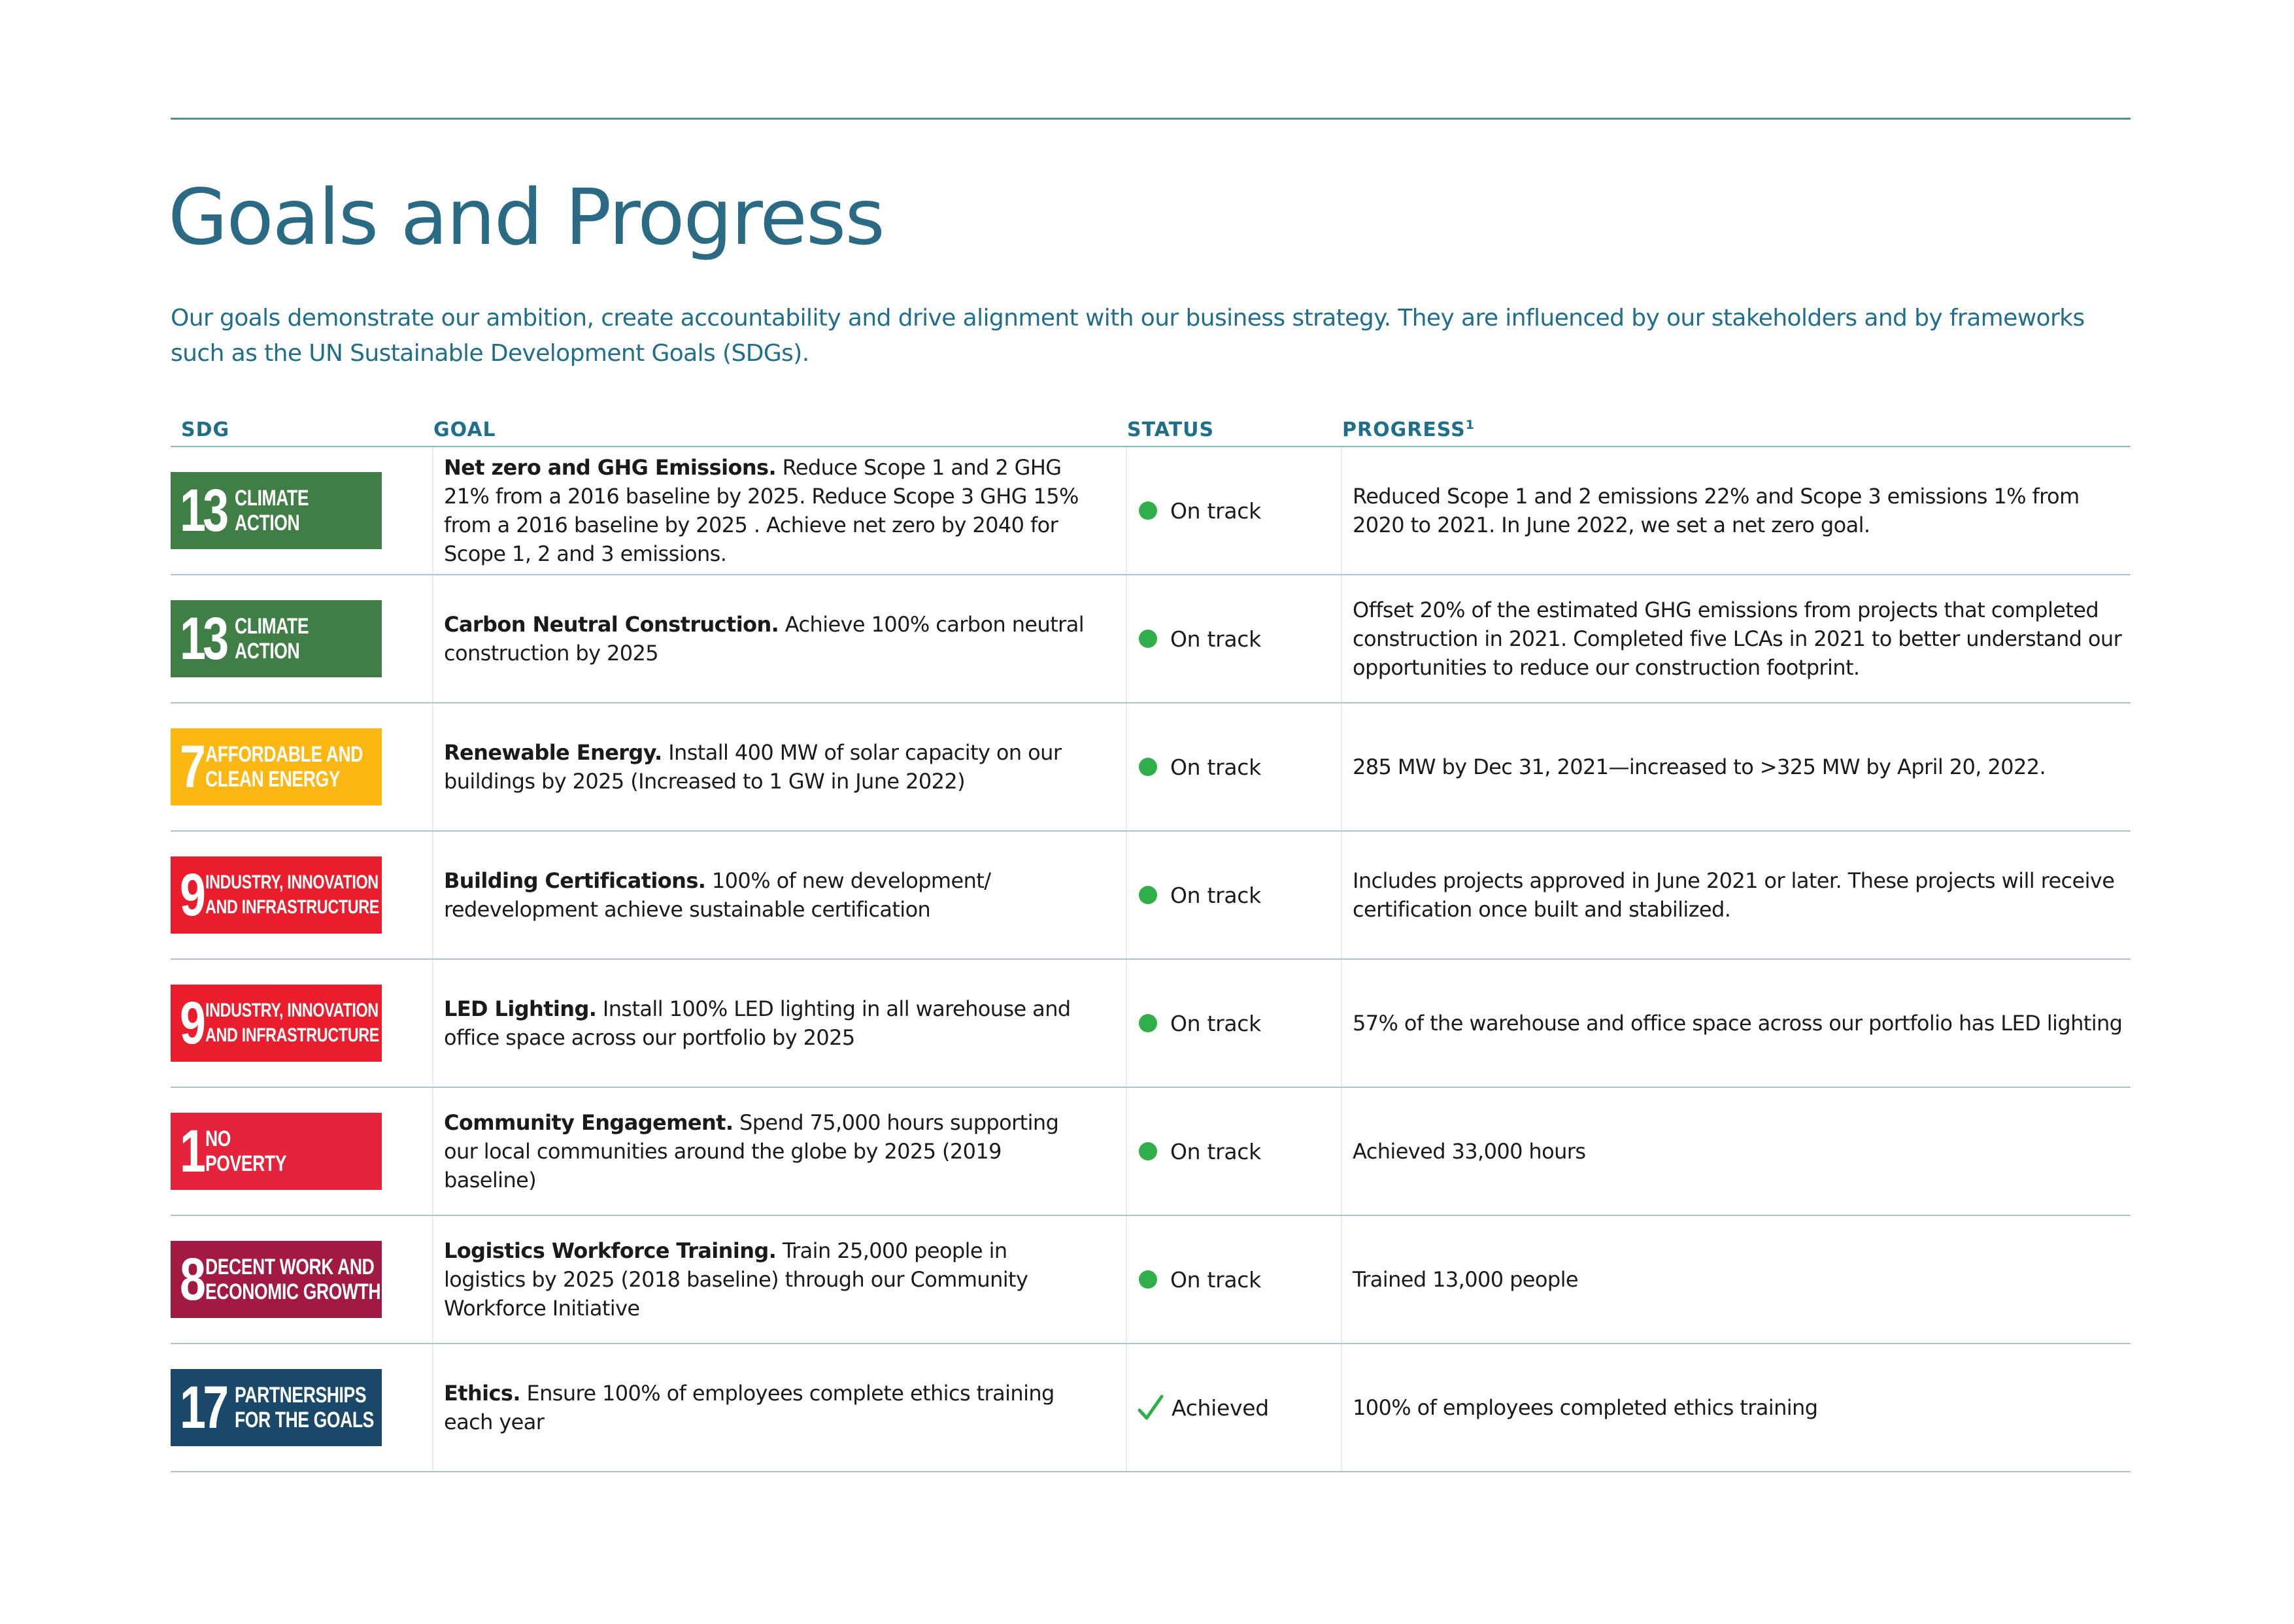 This screenshot has height=1624, width=2294. I want to click on sdg-cell: 17 PARTNERSHIPS FOR THE GOALS, so click(302, 1407).